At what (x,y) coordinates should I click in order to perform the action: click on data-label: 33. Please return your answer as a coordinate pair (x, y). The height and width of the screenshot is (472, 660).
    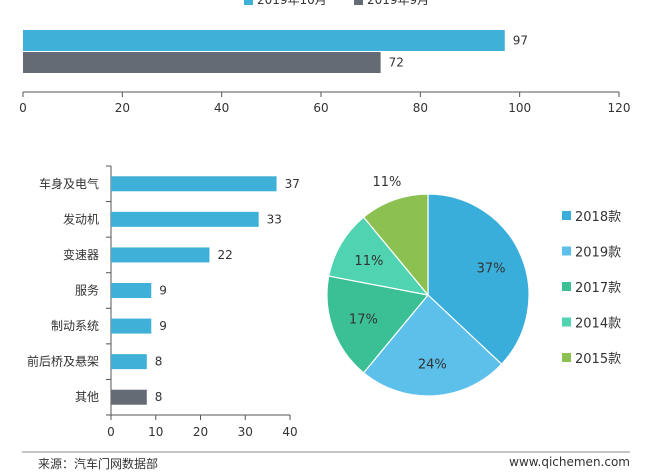
    Looking at the image, I should click on (274, 219).